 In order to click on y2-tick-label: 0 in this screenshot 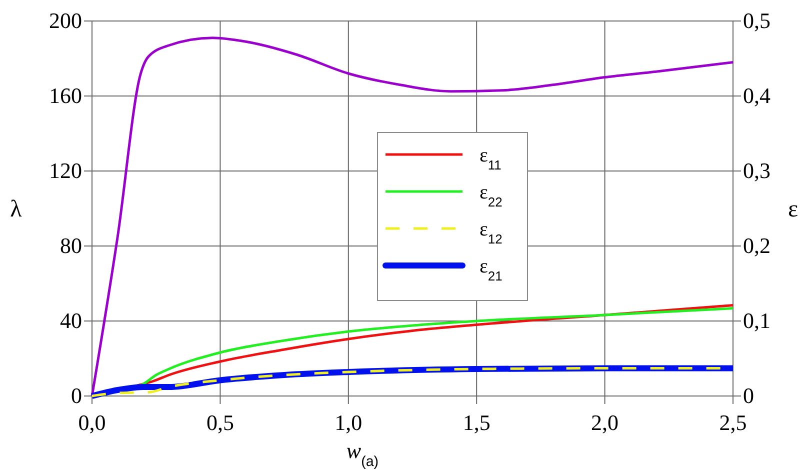, I will do `click(748, 395)`.